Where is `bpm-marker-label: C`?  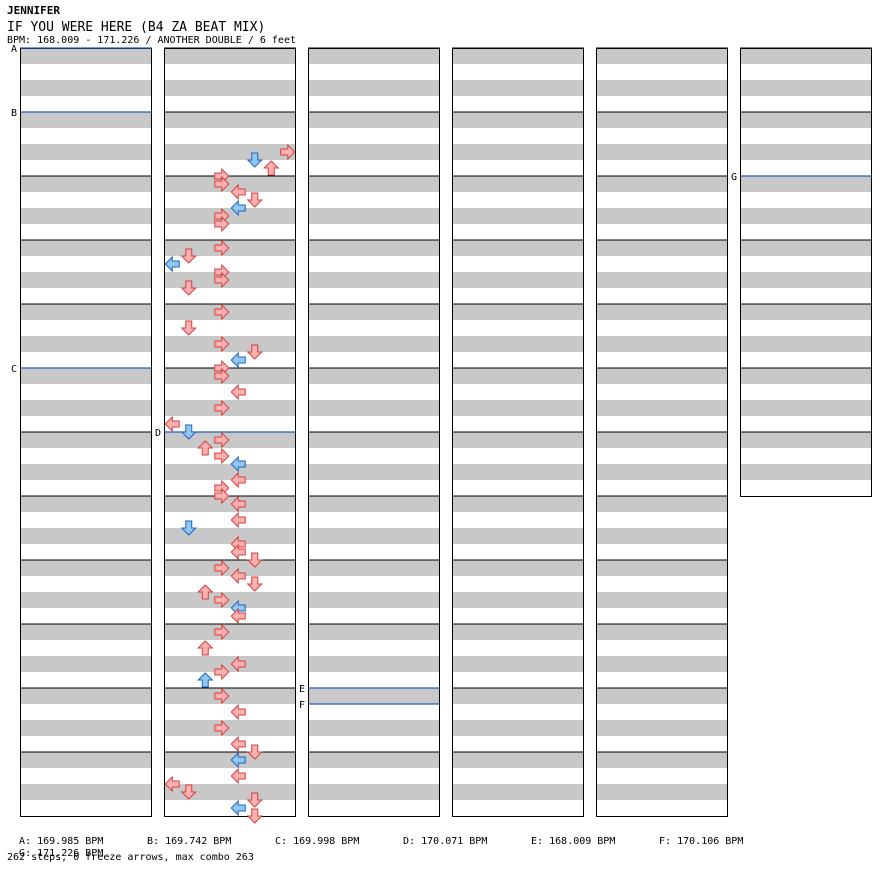
bpm-marker-label: C is located at coordinates (14, 369).